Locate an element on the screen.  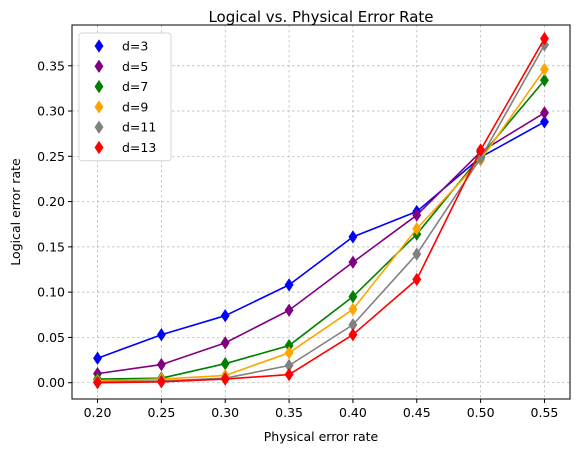
y-tick-label: 0.15 is located at coordinates (51, 246).